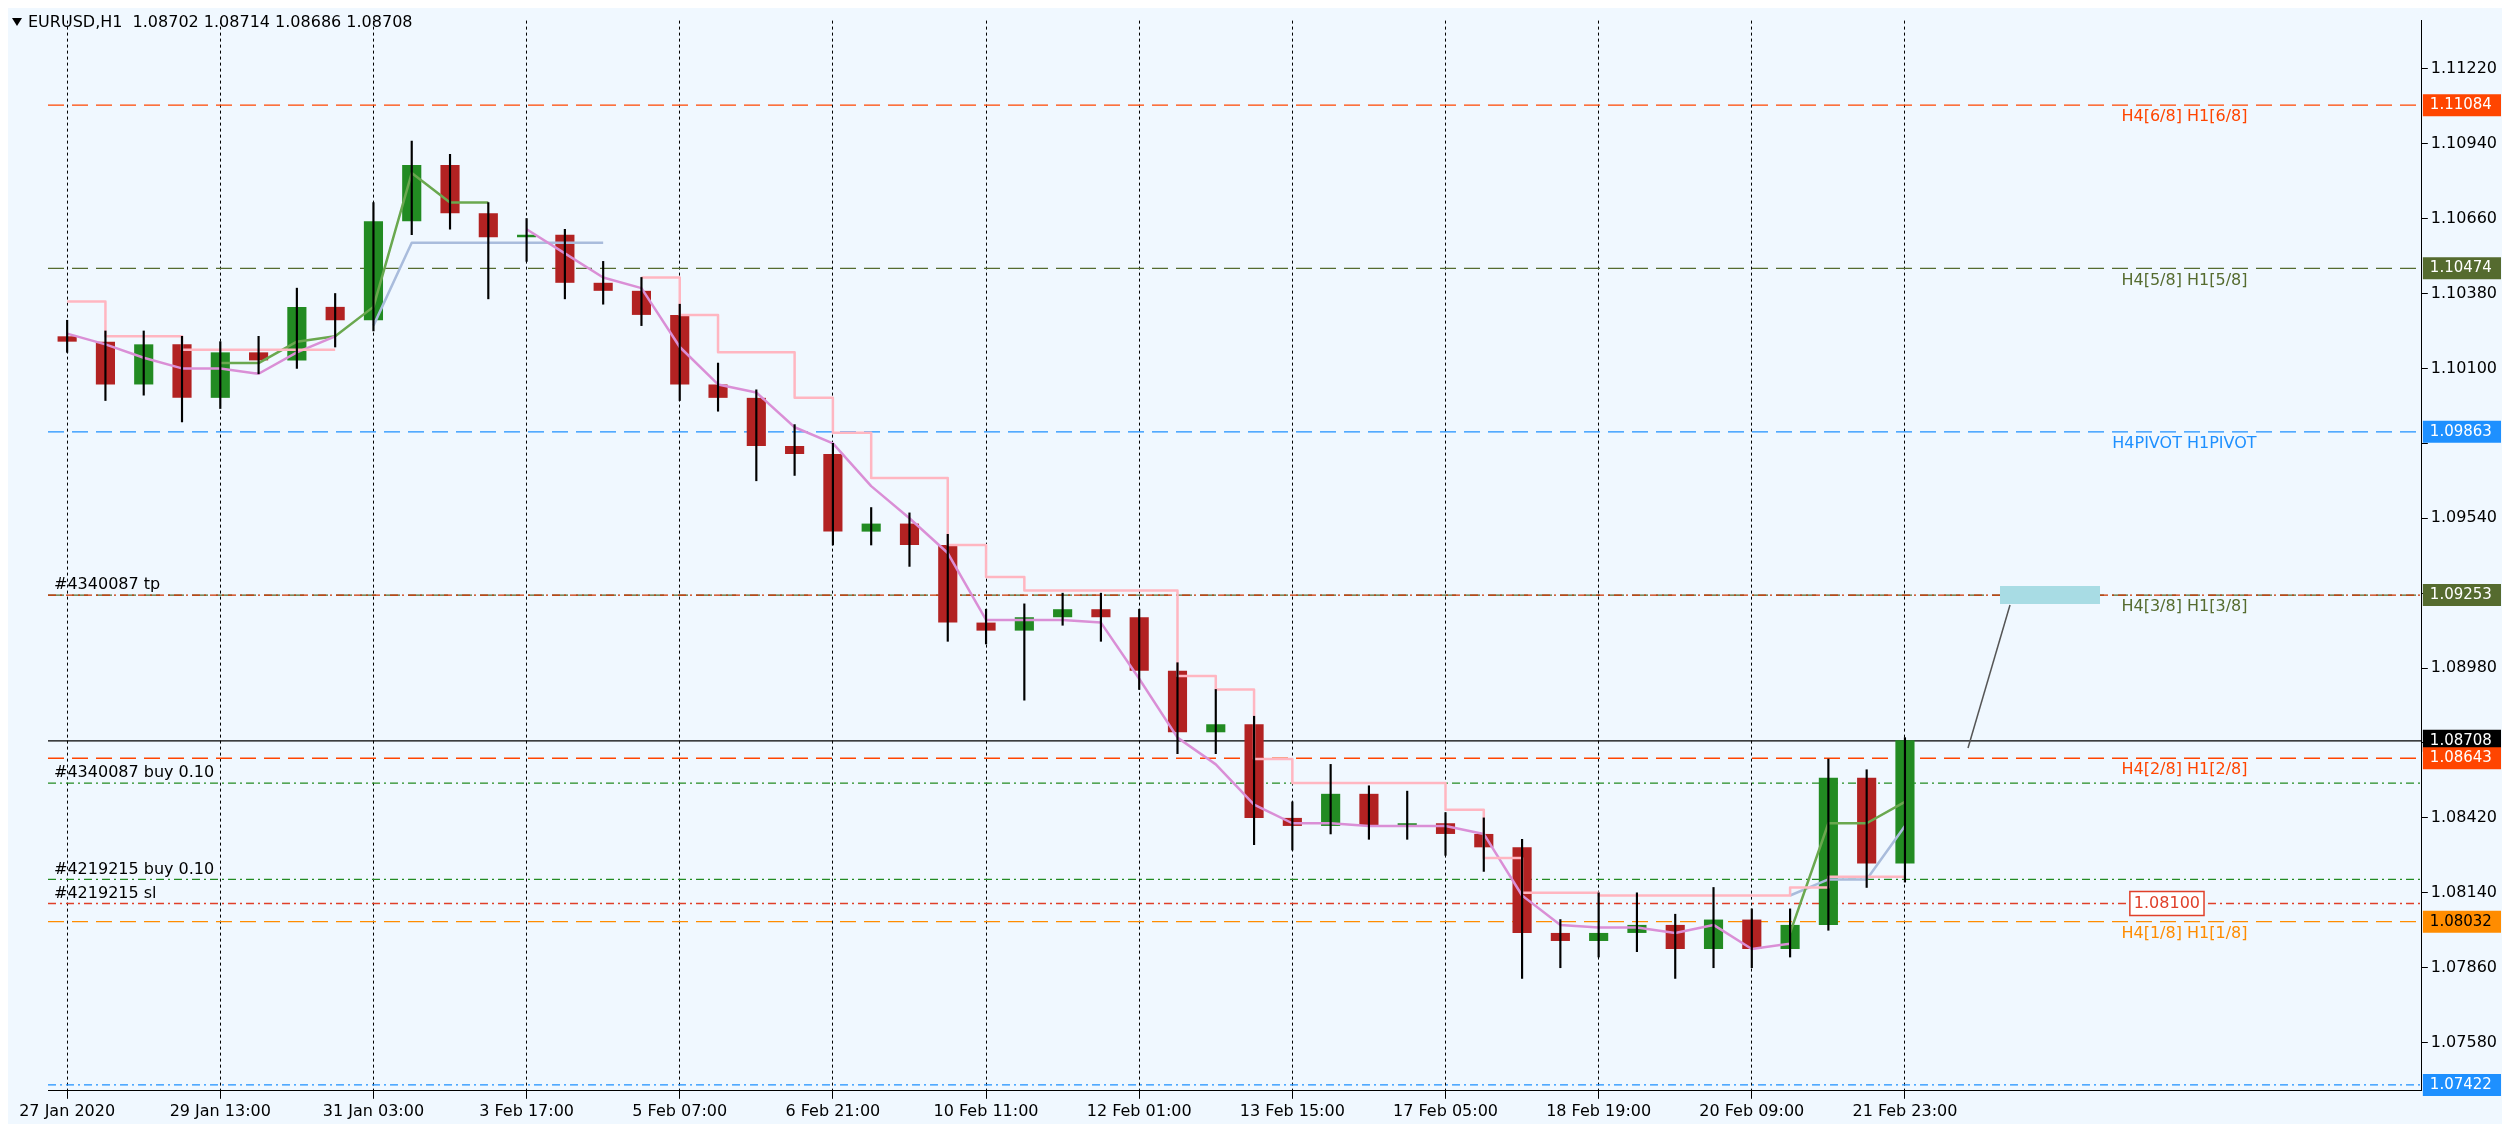 The width and height of the screenshot is (2511, 1133). What do you see at coordinates (107, 584) in the screenshot?
I see `ref-line-label: #4340087 tp` at bounding box center [107, 584].